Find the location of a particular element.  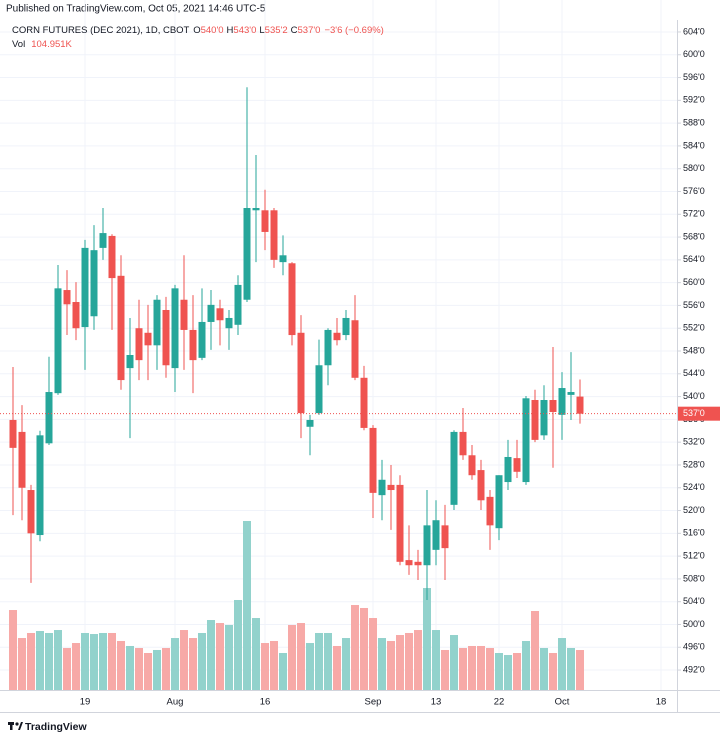

y-tick-label: 512'0 is located at coordinates (694, 555).